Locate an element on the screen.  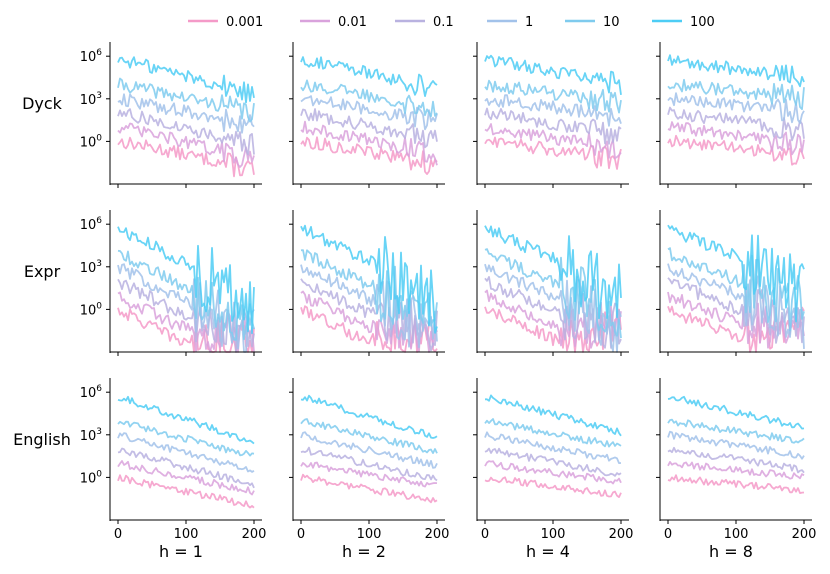
column-label-h3: h = 4 is located at coordinates (548, 551).